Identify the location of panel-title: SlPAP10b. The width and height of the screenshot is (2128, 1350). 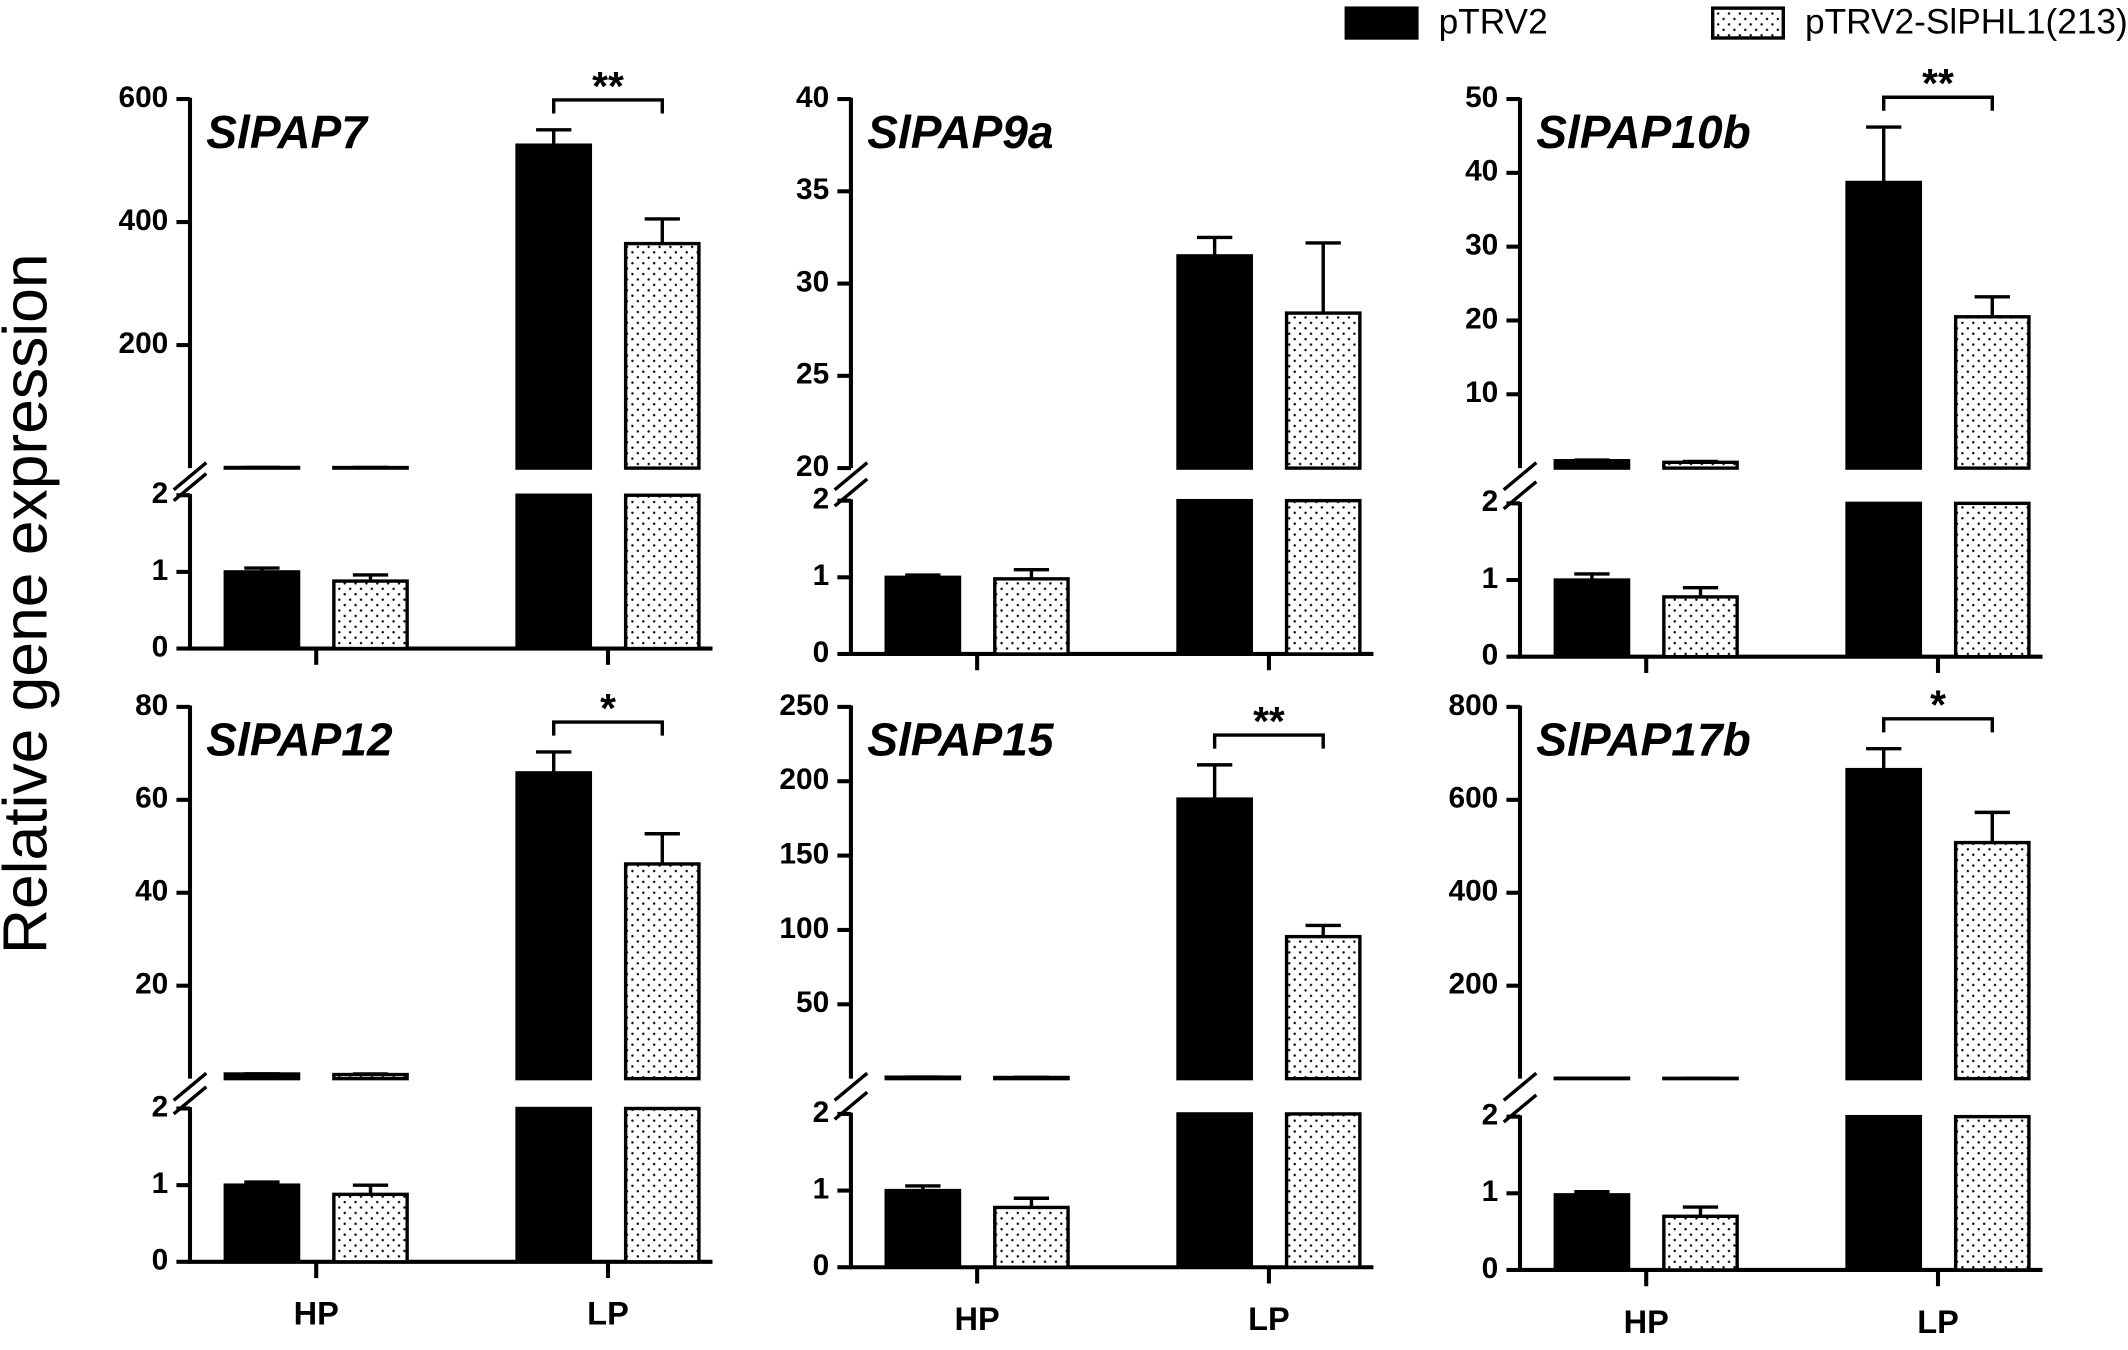
(1643, 132).